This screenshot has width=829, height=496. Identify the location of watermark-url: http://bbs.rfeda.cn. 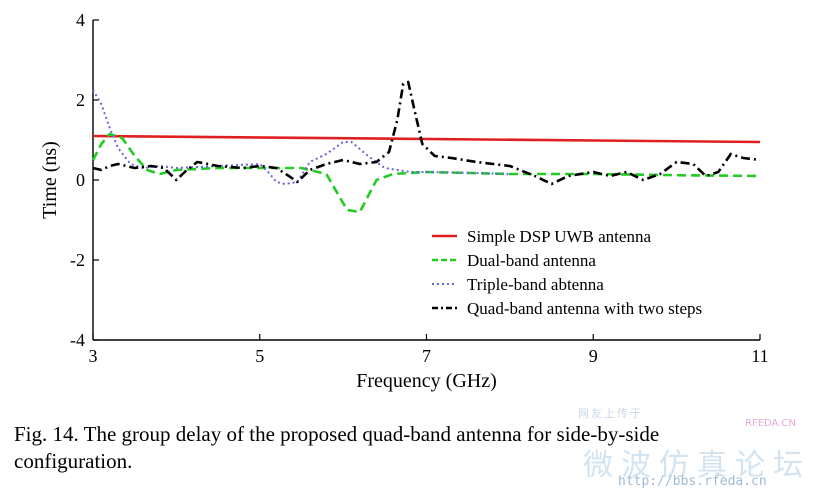
(692, 481).